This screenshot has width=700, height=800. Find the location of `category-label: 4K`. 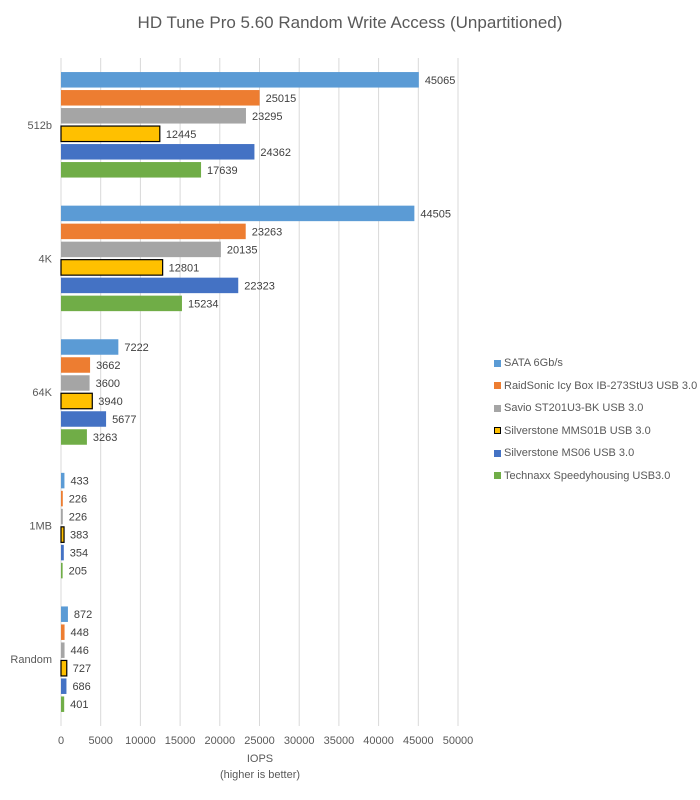

category-label: 4K is located at coordinates (46, 259).